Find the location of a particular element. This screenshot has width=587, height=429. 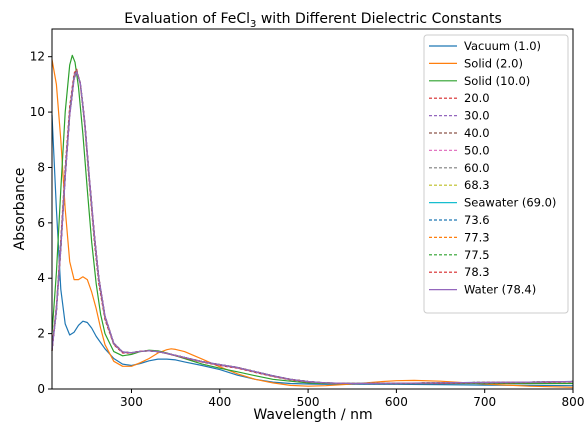

legend-entry-label: Solid (2.0) is located at coordinates (493, 63).